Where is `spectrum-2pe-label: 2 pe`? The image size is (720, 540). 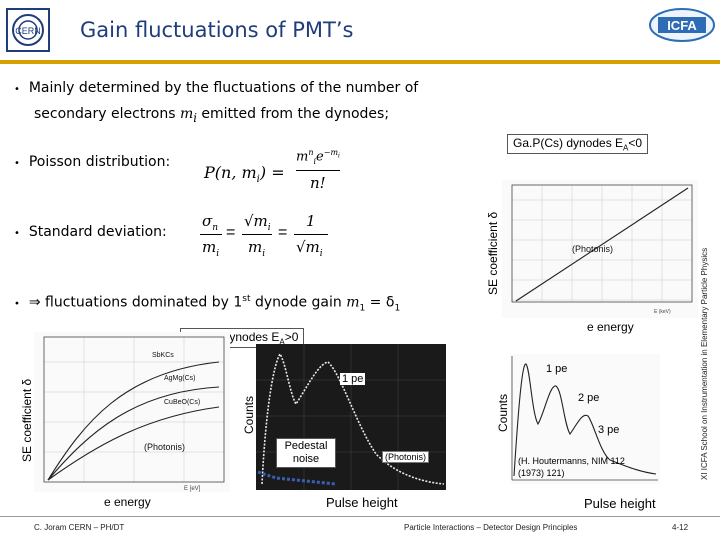
spectrum-2pe-label: 2 pe is located at coordinates (589, 398).